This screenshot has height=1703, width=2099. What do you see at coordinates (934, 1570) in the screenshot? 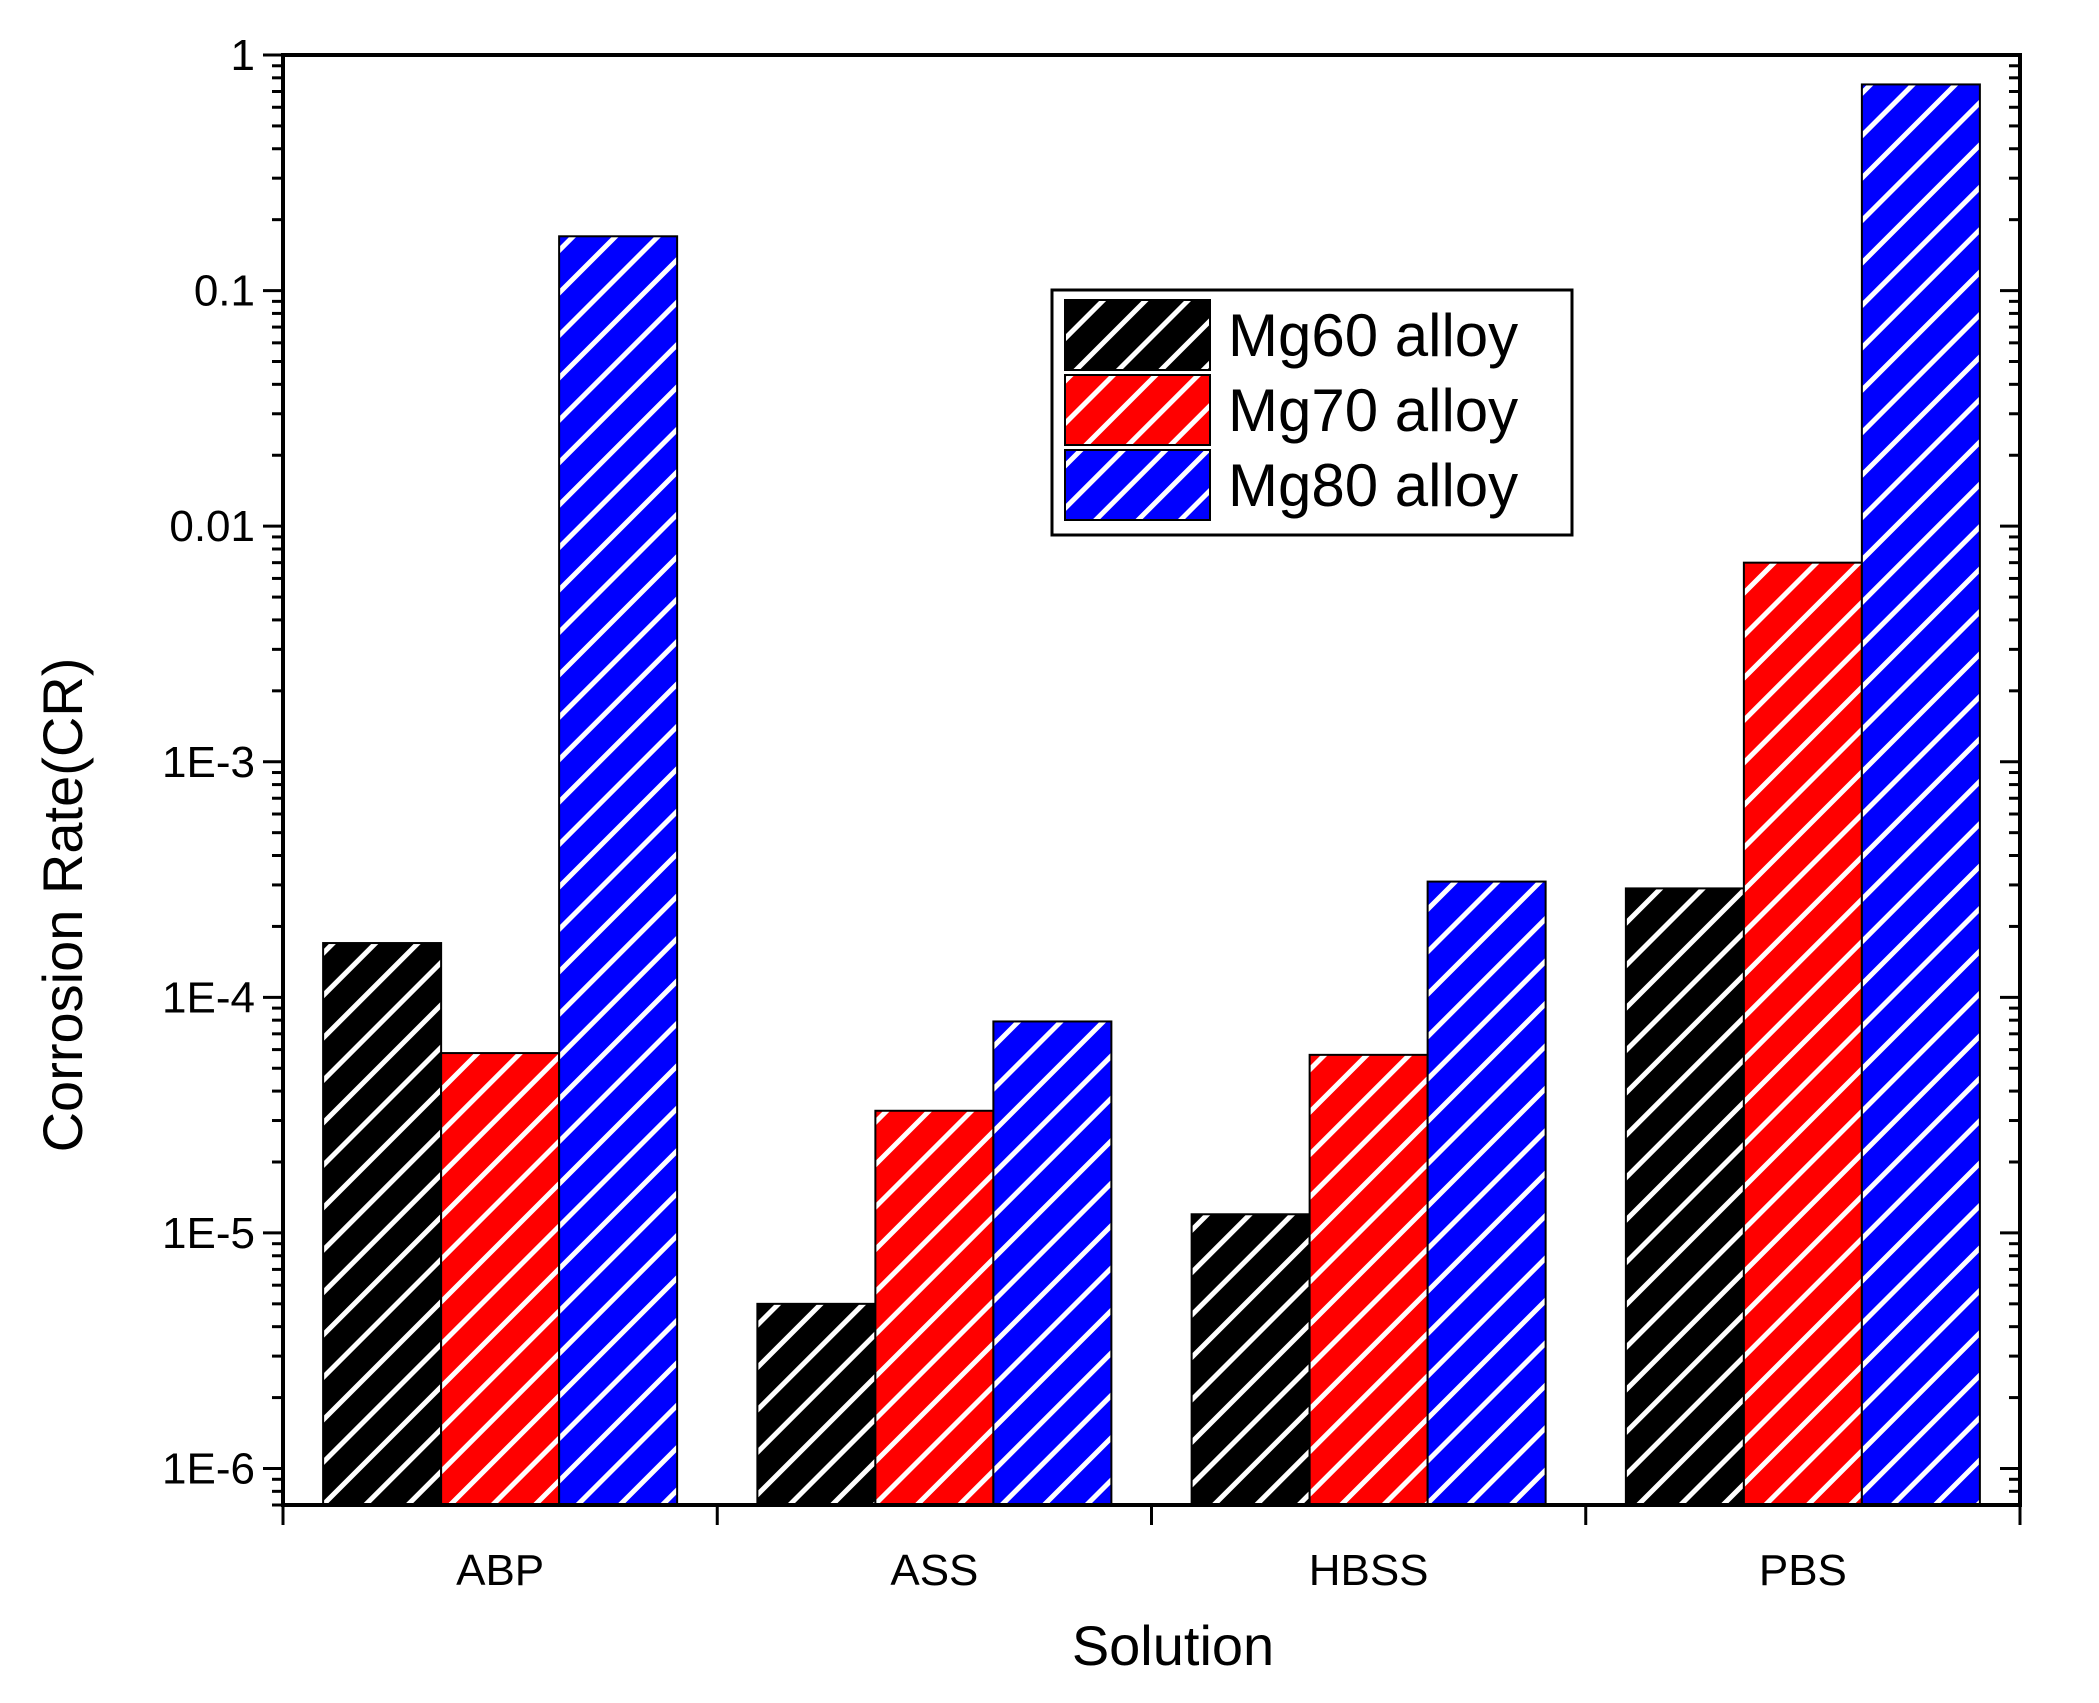
I see `x-tick-label-ass: ASS` at bounding box center [934, 1570].